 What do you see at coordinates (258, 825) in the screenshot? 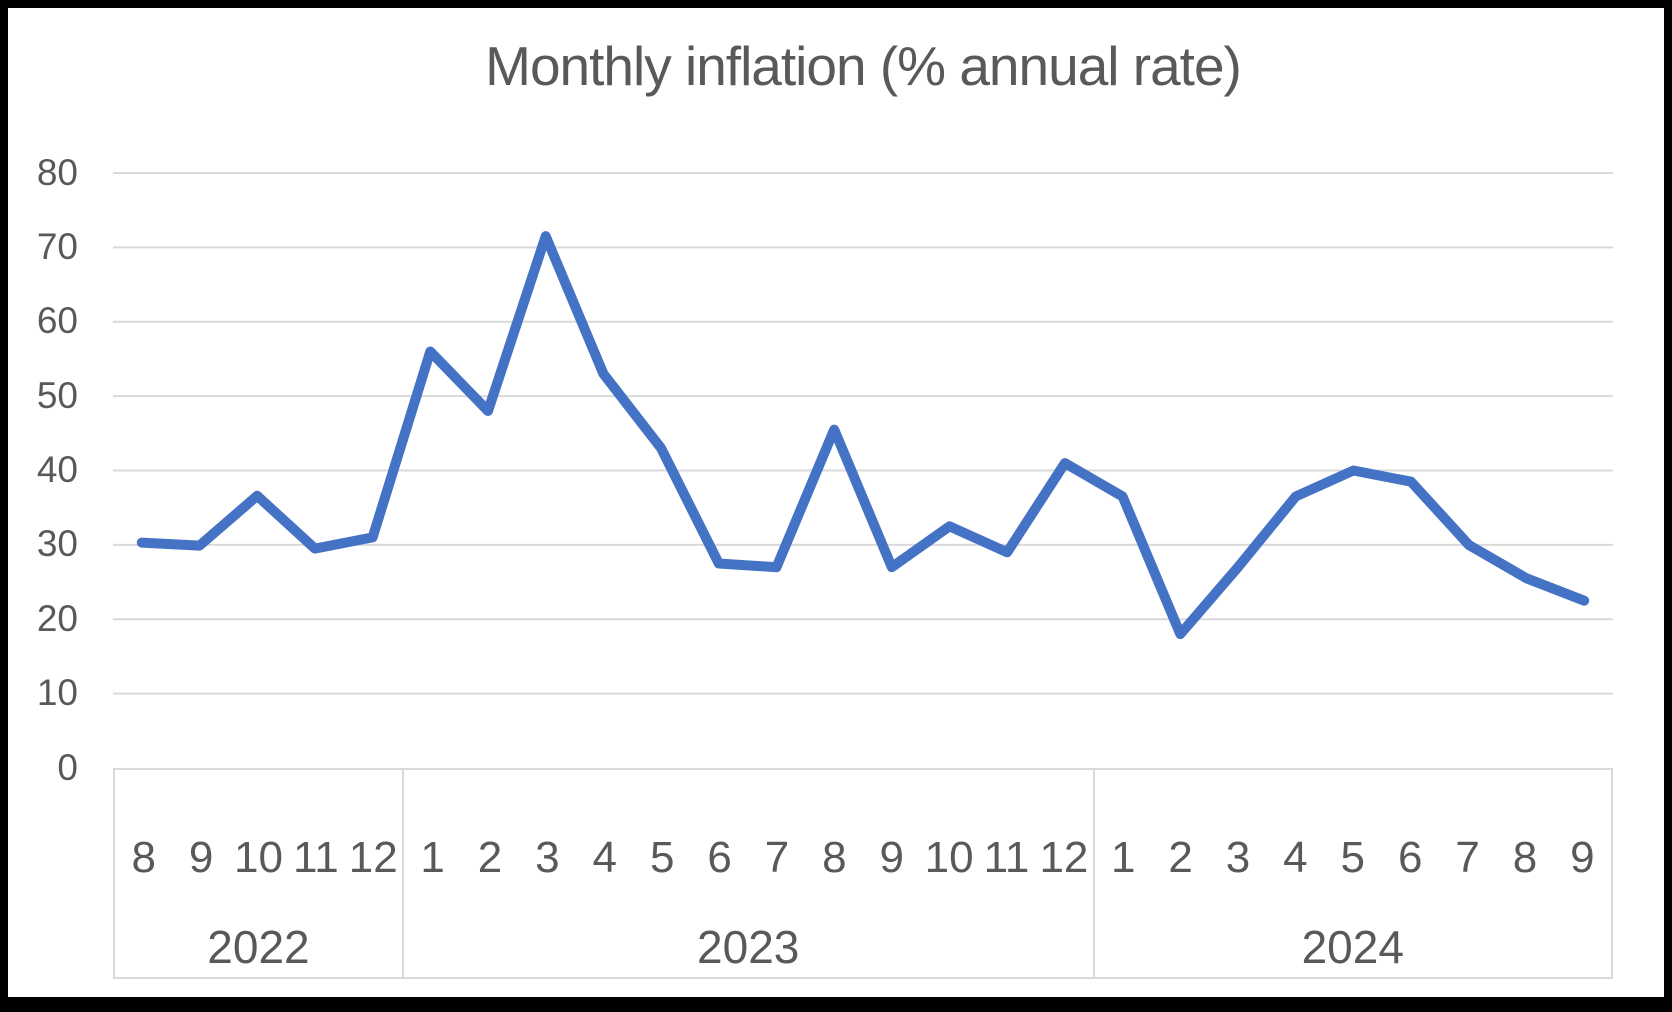
I see `month-row: 8 9 10 11 12` at bounding box center [258, 825].